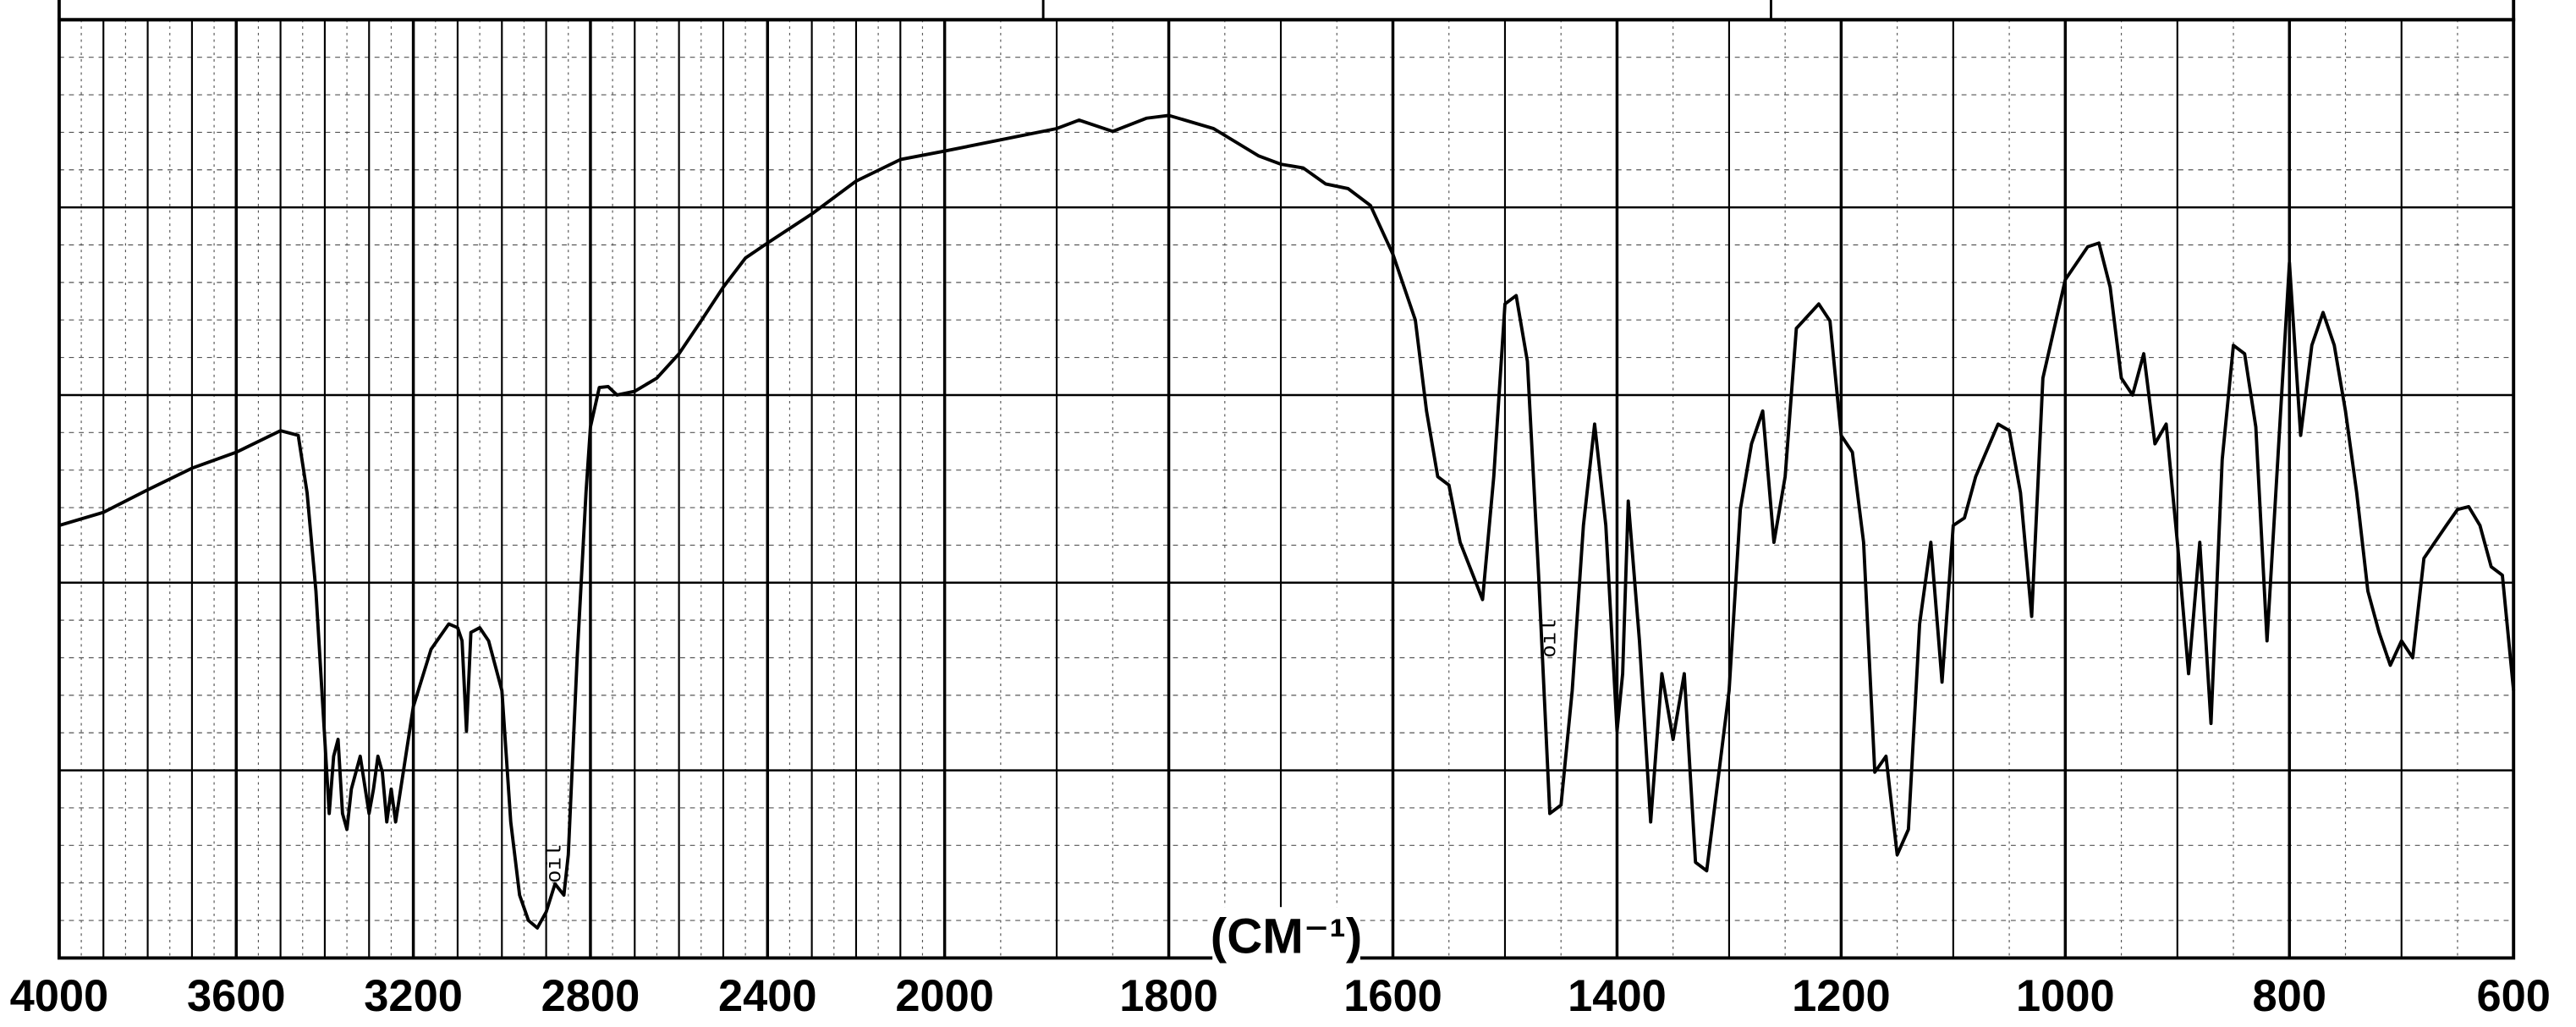 Image resolution: width=2576 pixels, height=1027 pixels. What do you see at coordinates (59, 996) in the screenshot?
I see `x-tick-label: 4000` at bounding box center [59, 996].